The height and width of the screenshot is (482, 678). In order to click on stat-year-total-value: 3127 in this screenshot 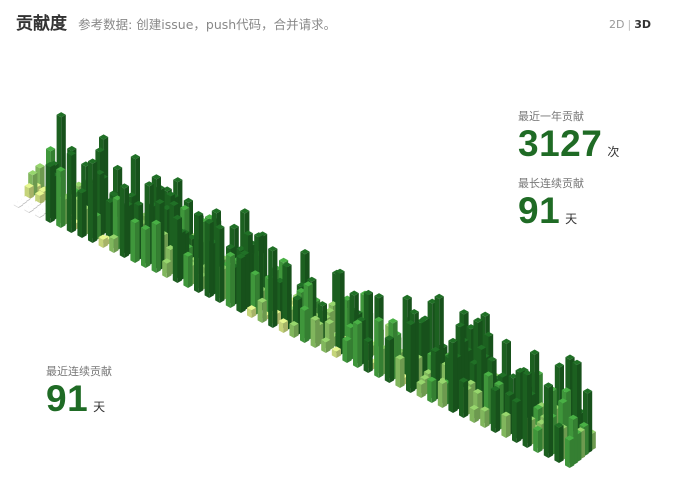, I will do `click(560, 143)`.